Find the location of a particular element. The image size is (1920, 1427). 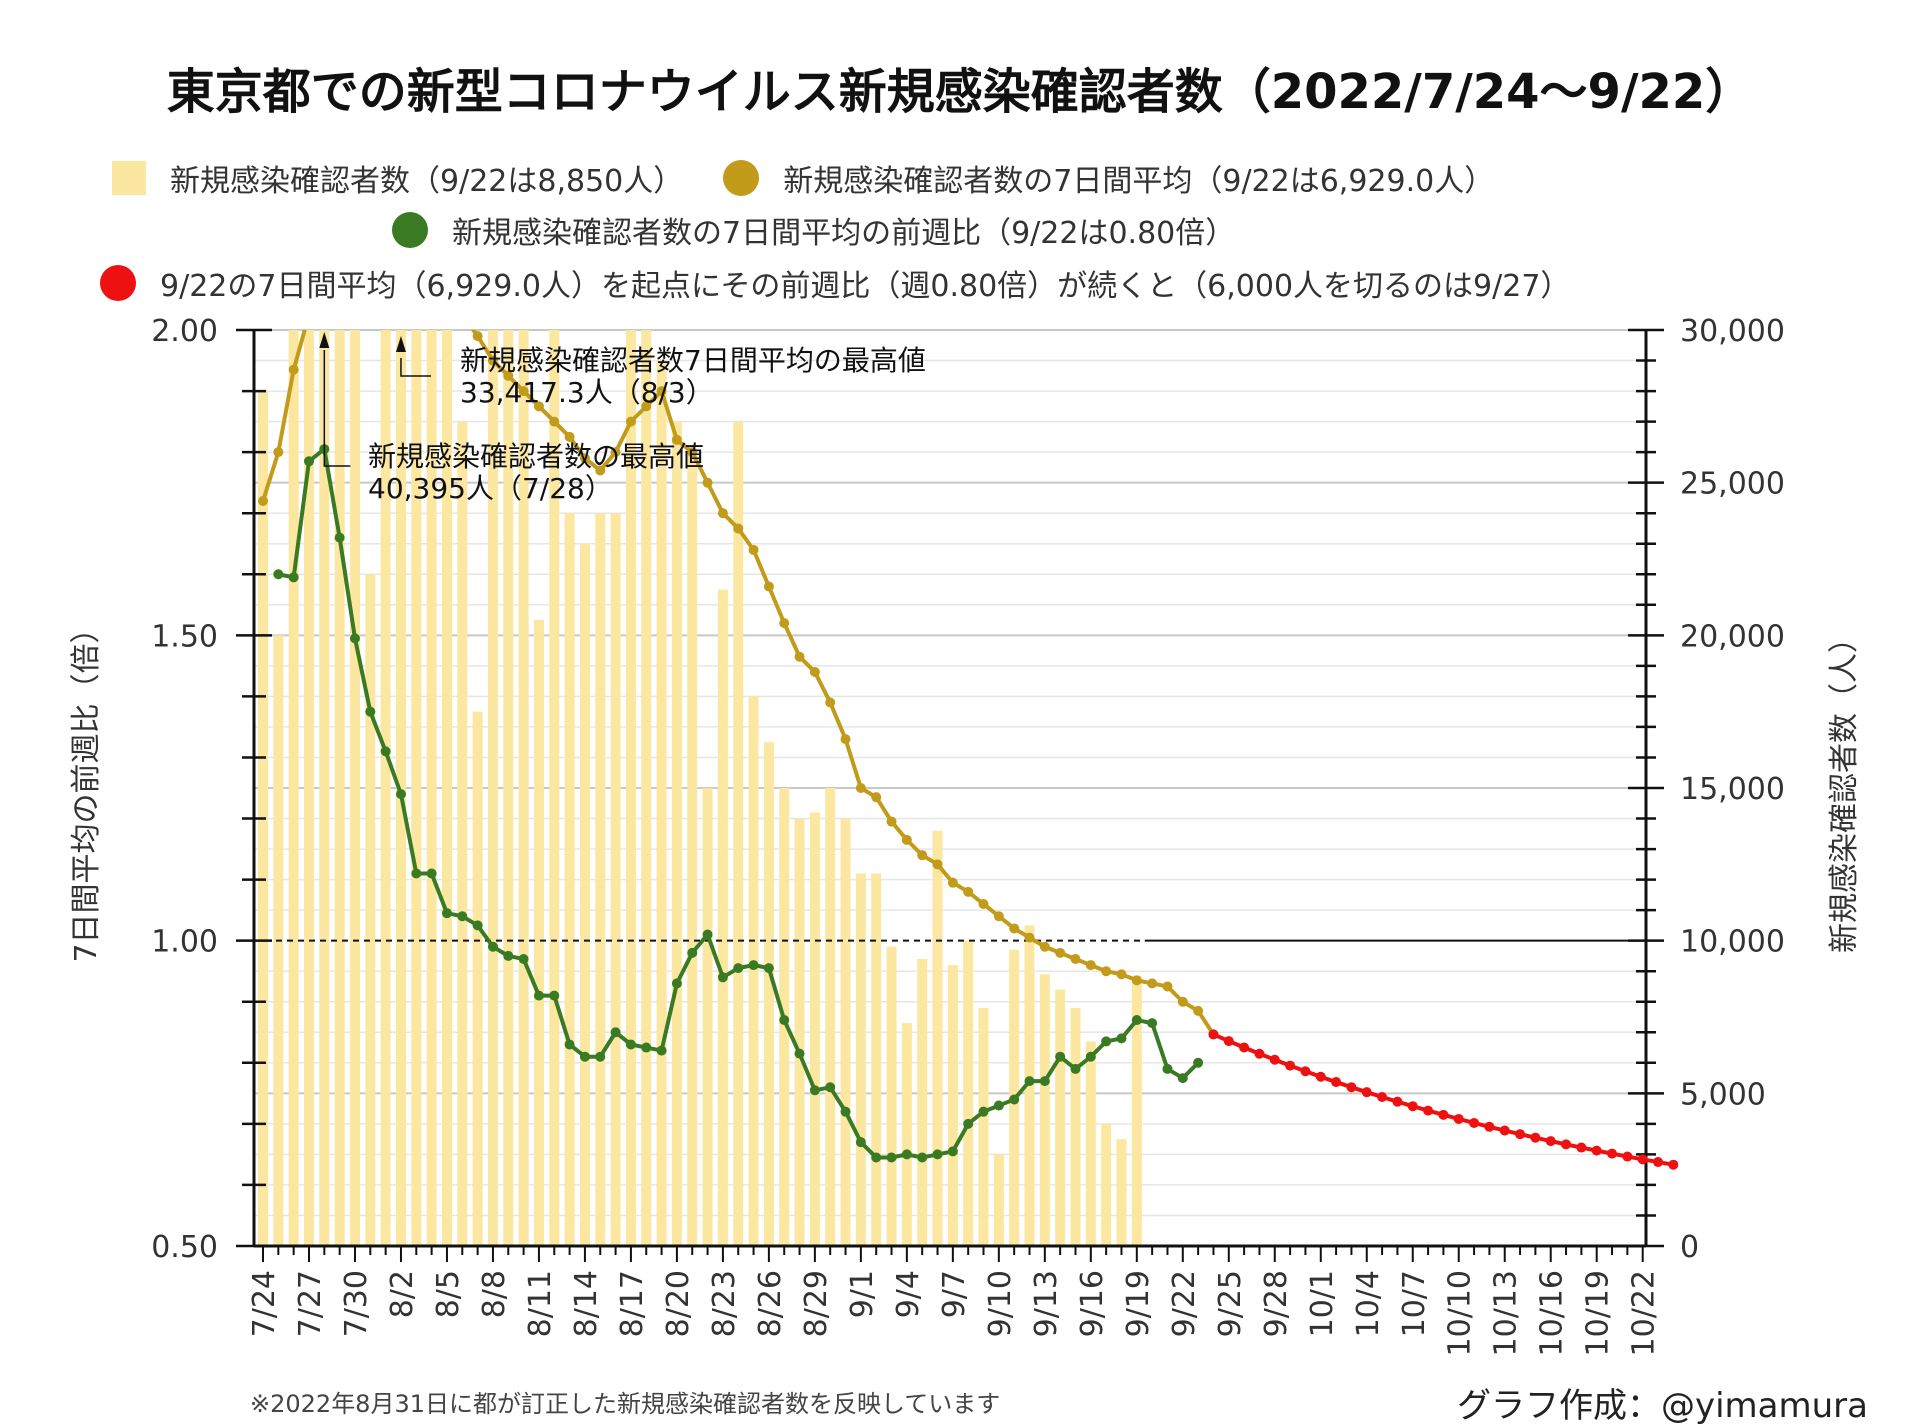

legend-swatch-daily is located at coordinates (129, 178).